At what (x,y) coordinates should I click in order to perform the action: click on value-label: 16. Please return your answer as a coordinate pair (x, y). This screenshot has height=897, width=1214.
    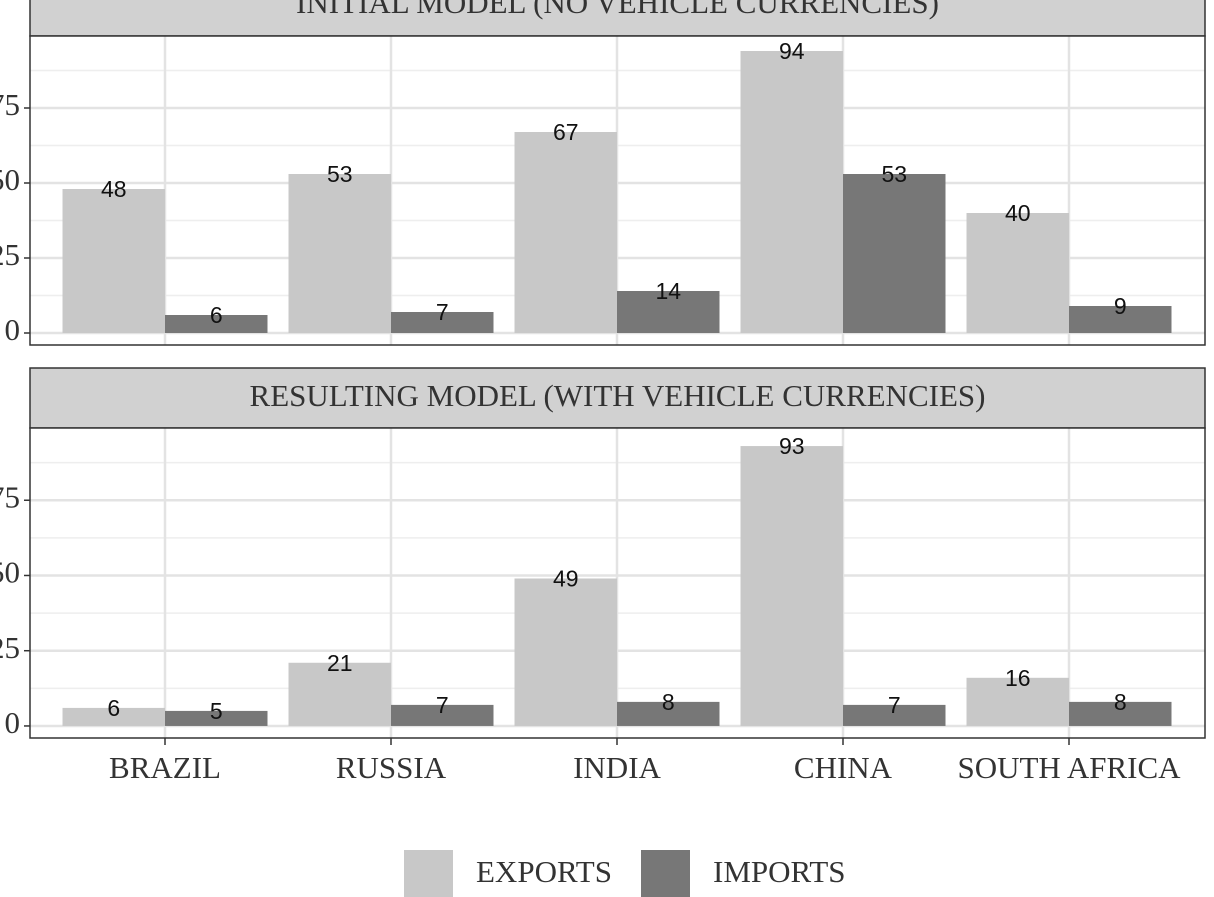
    Looking at the image, I should click on (1018, 678).